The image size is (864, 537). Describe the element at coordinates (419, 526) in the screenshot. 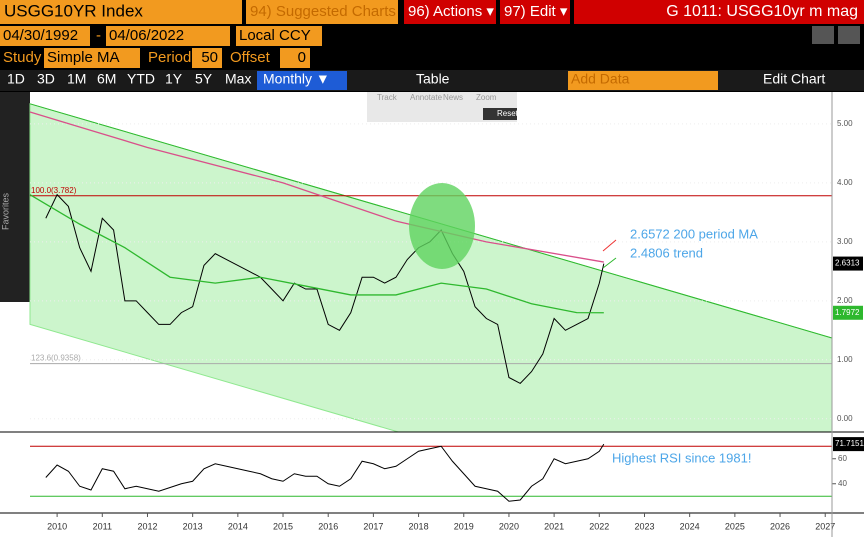

I see `x-tick-label: 2018` at that location.